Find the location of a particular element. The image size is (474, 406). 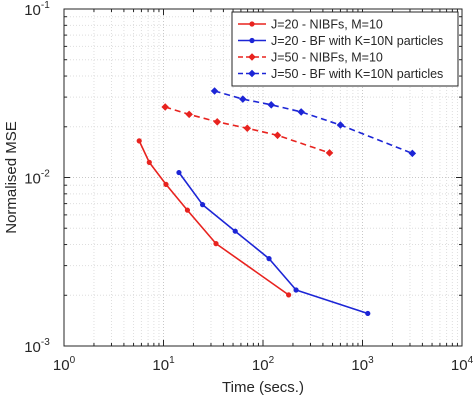

x-tick-exponent: 4 is located at coordinates (471, 360).